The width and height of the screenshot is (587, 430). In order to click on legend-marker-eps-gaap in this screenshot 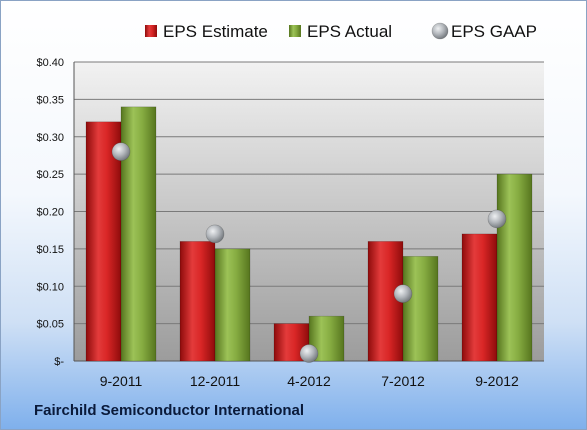, I will do `click(440, 31)`.